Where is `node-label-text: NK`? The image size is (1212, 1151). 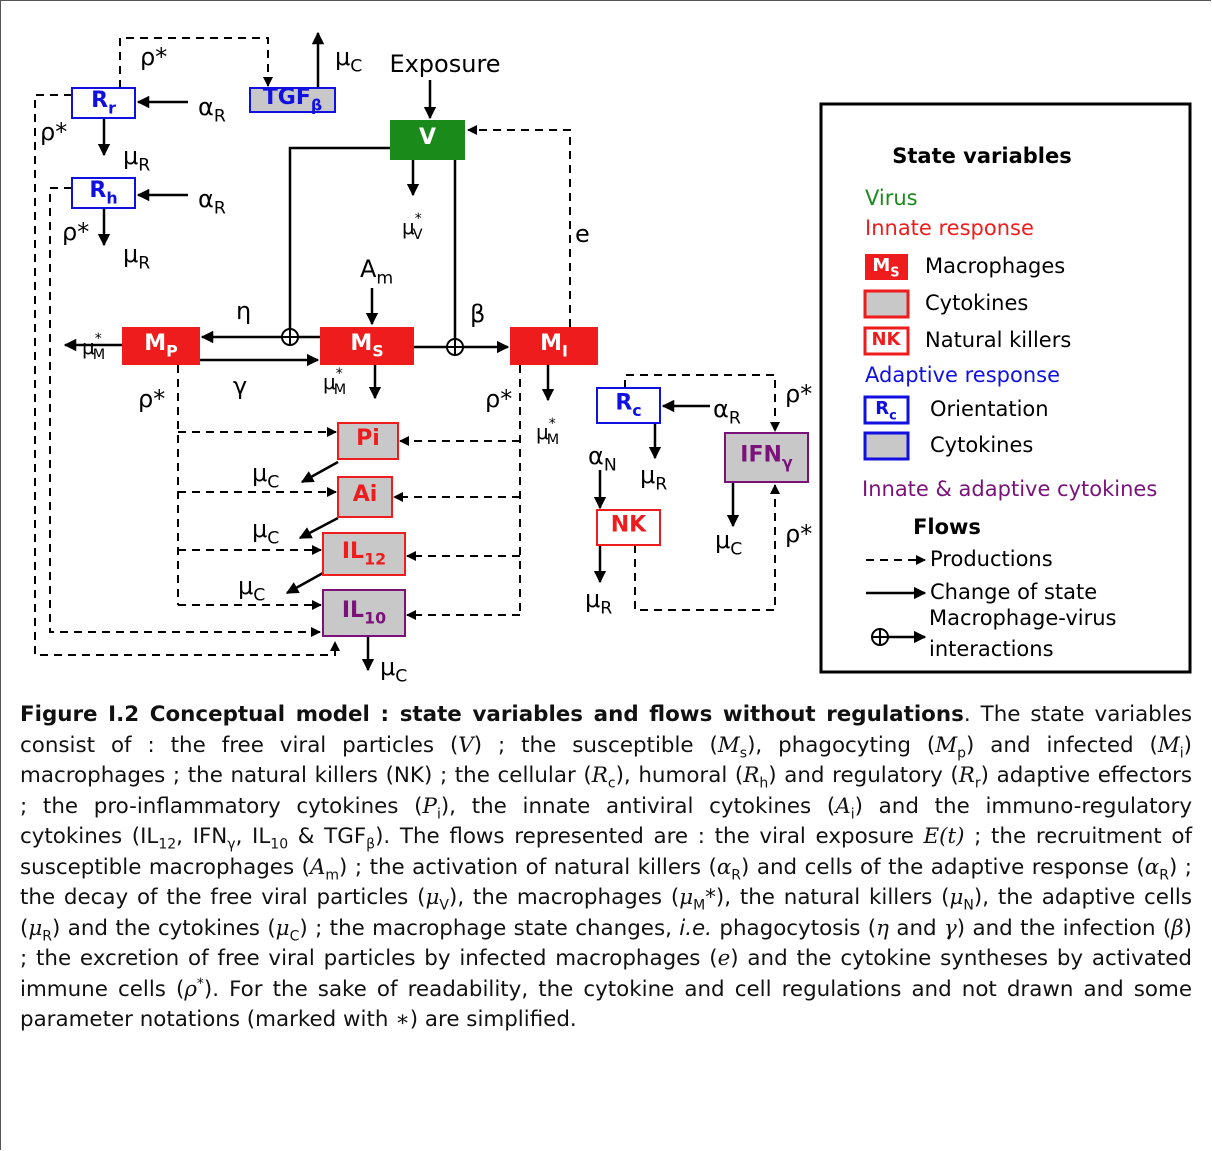
node-label-text: NK is located at coordinates (629, 525).